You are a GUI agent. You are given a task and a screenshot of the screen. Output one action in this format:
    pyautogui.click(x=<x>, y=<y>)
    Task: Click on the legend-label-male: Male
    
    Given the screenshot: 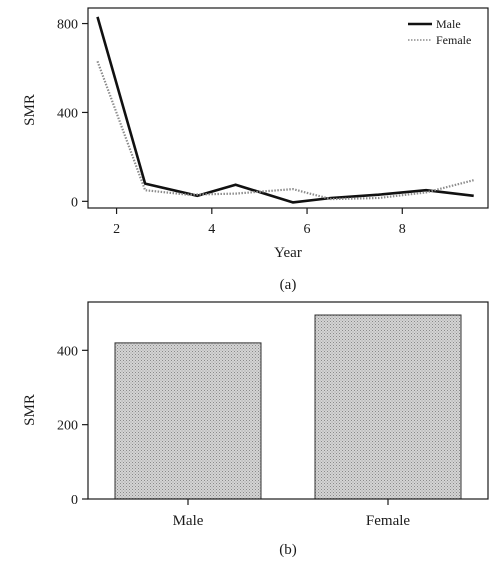 What is the action you would take?
    pyautogui.click(x=448, y=24)
    